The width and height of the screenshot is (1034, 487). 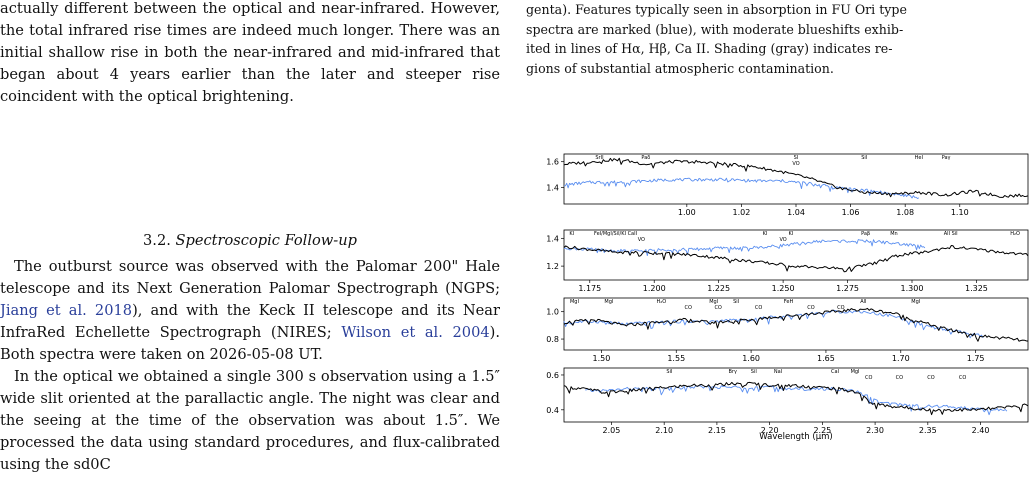 What do you see at coordinates (552, 339) in the screenshot?
I see `panel-3-ytick-label: 0.8` at bounding box center [552, 339].